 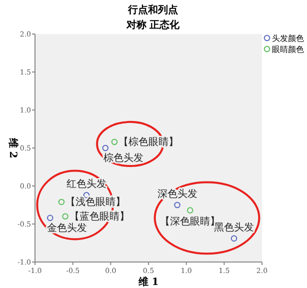 I want to click on x-axis-title: 维 1, so click(x=148, y=282).